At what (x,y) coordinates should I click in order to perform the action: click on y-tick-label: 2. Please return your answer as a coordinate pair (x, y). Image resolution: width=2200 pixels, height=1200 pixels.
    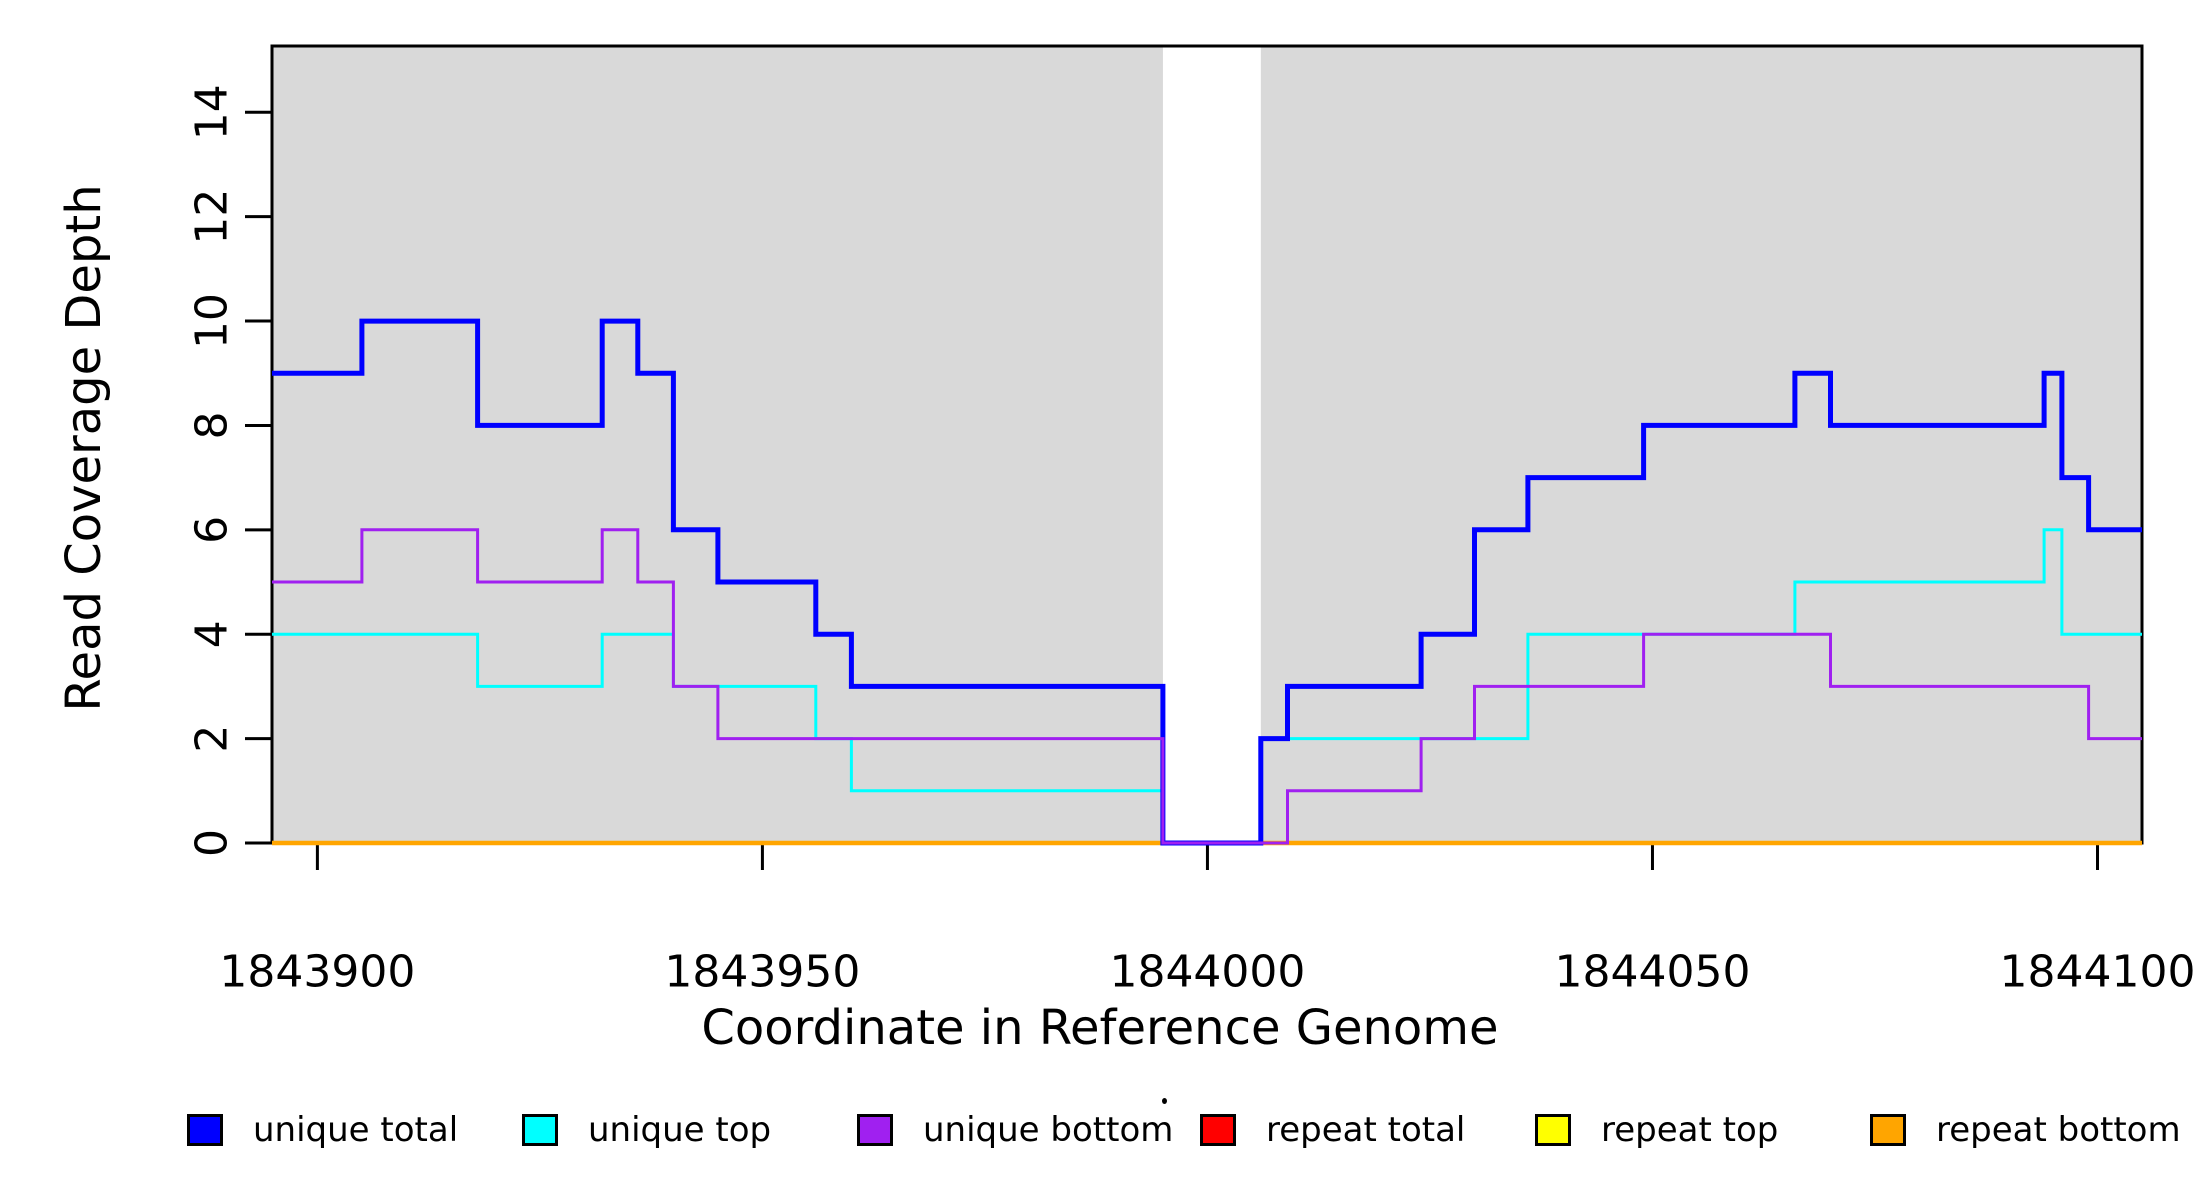
    Looking at the image, I should click on (212, 739).